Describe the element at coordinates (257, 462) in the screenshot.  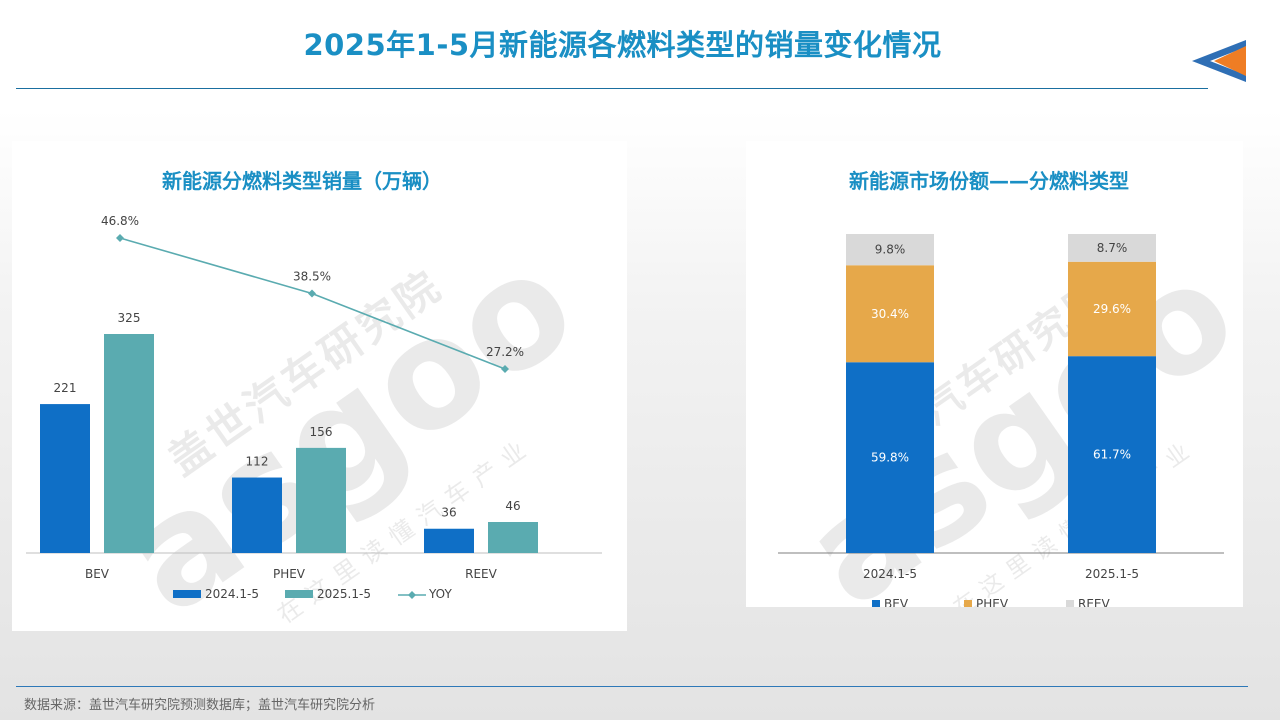
I see `data-label: 112` at that location.